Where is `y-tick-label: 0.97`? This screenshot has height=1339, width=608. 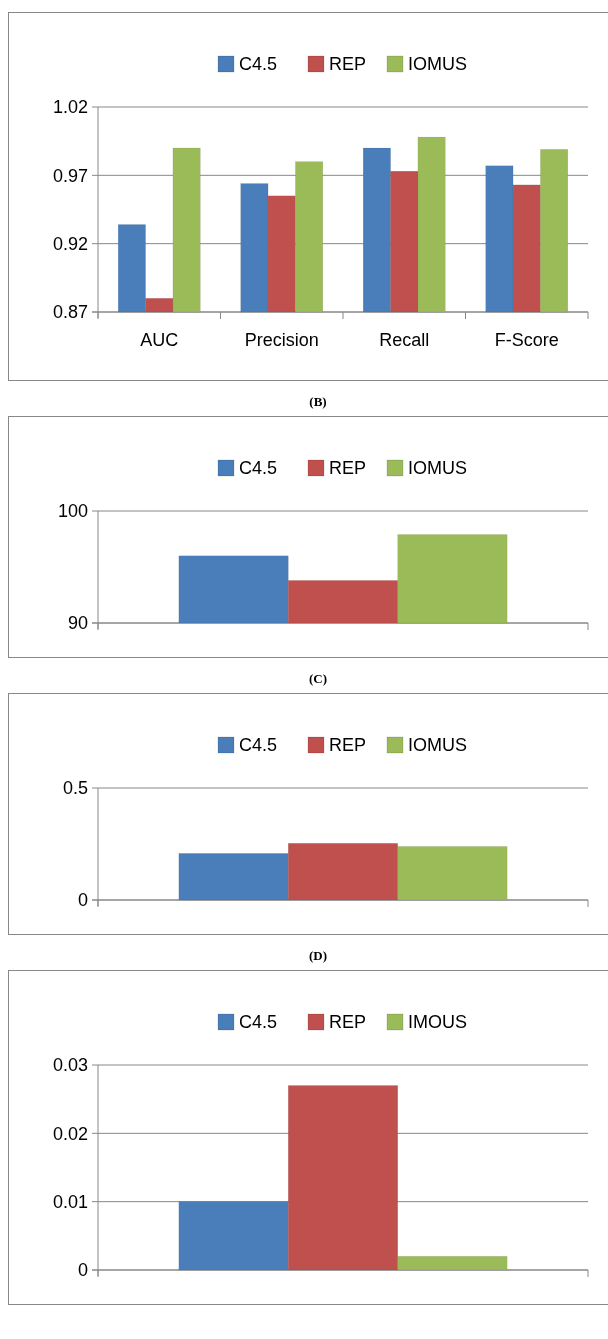 y-tick-label: 0.97 is located at coordinates (70, 175).